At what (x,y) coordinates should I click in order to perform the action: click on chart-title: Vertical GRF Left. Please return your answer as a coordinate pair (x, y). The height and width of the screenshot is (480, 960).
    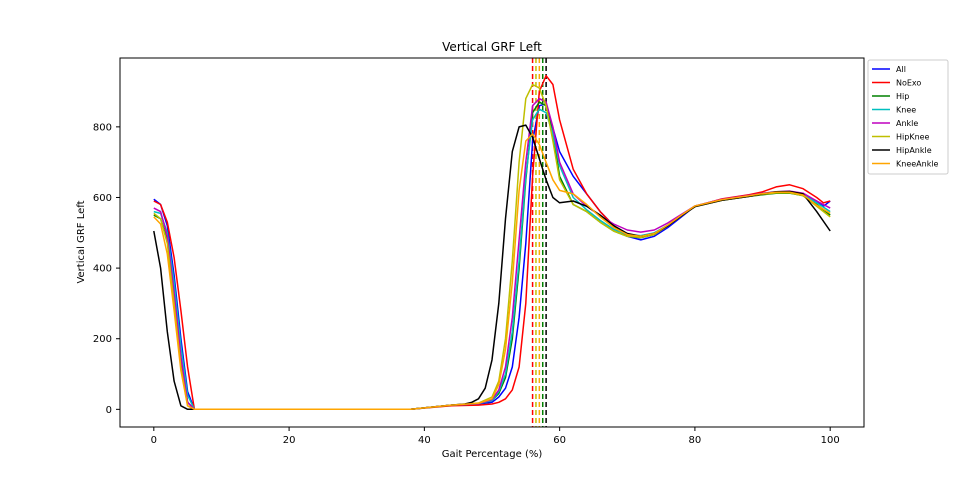
    Looking at the image, I should click on (492, 47).